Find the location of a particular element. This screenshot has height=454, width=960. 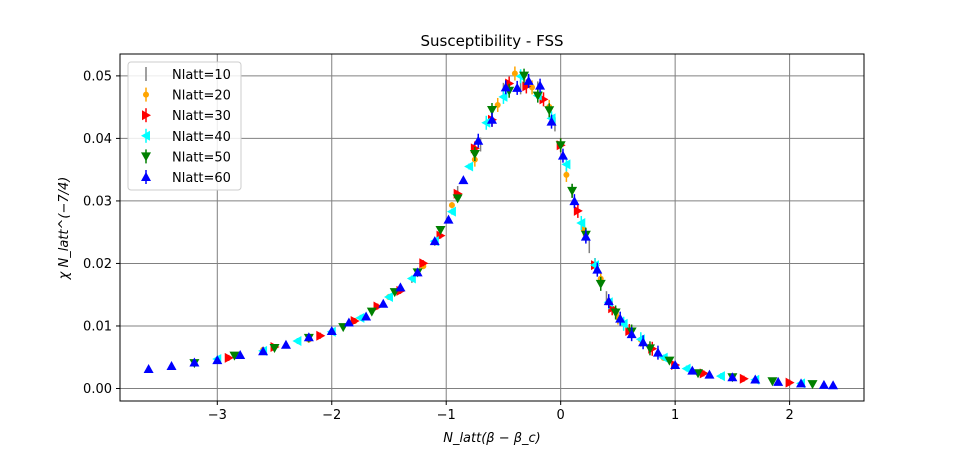

y-axis-label: χ N_latt^(−7/4) is located at coordinates (64, 229).